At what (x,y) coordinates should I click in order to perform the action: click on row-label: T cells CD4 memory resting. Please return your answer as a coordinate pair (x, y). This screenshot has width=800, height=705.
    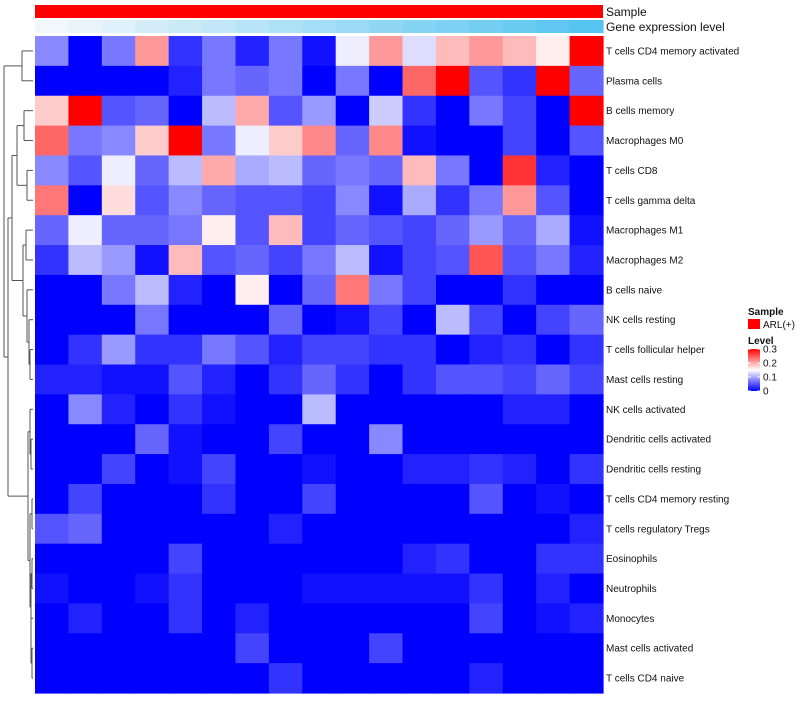
    Looking at the image, I should click on (667, 499).